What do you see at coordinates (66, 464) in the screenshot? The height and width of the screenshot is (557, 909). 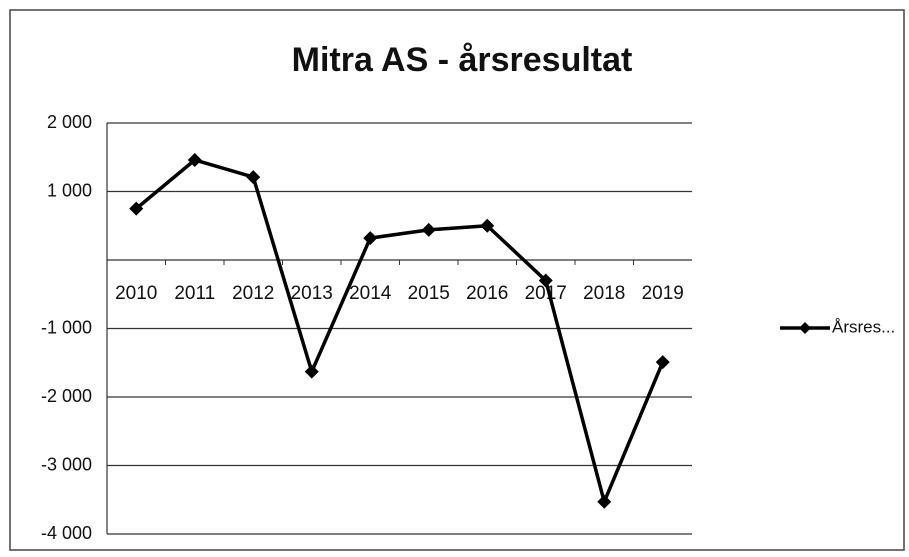 I see `y-tick-label: -3 000` at bounding box center [66, 464].